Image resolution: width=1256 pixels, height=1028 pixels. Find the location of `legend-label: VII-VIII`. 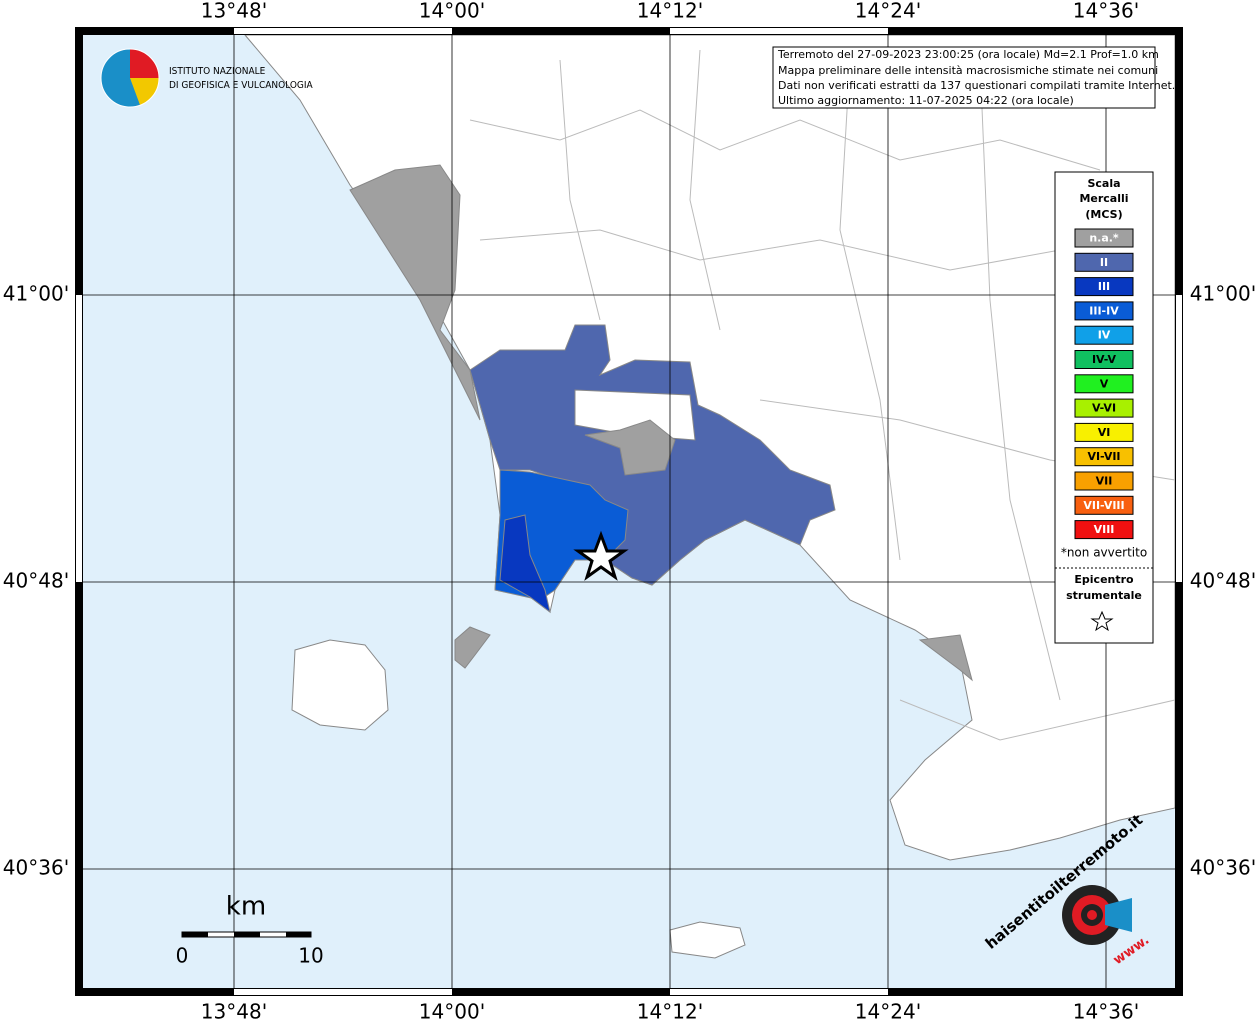

legend-label: VII-VIII is located at coordinates (1103, 505).